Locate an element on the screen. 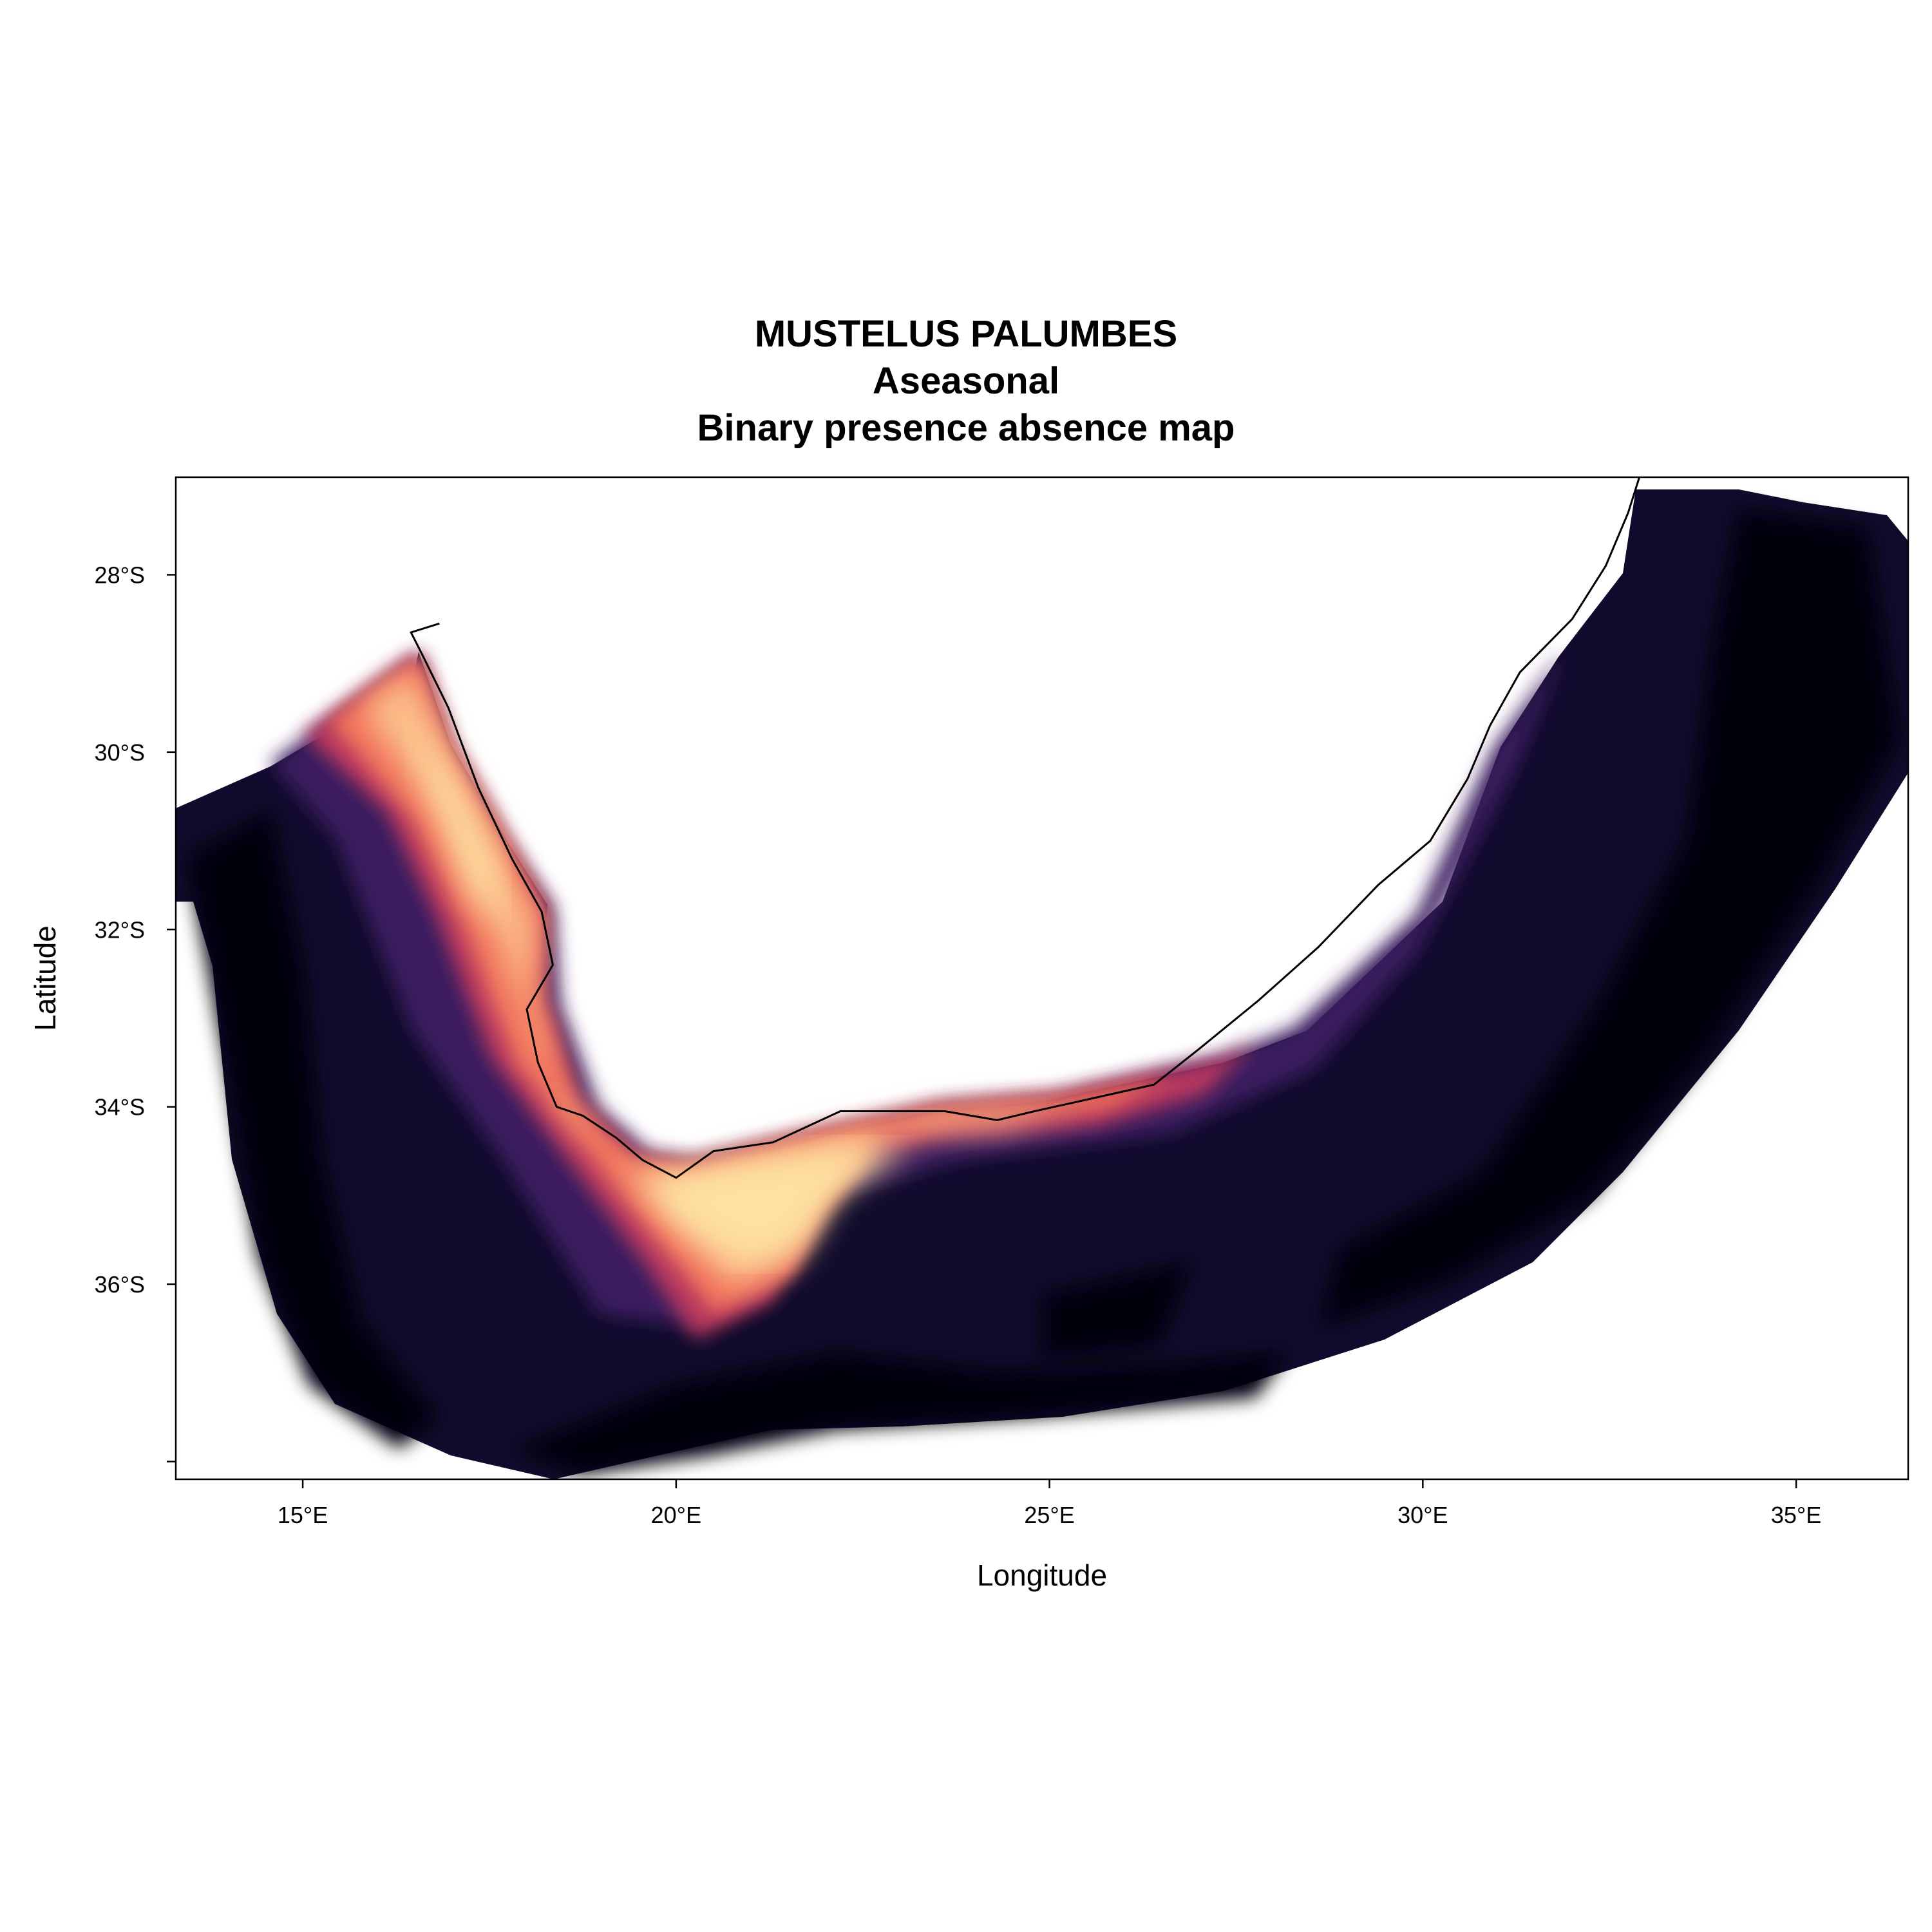 The height and width of the screenshot is (1932, 1932). x-axis-title: Longitude is located at coordinates (1042, 1575).